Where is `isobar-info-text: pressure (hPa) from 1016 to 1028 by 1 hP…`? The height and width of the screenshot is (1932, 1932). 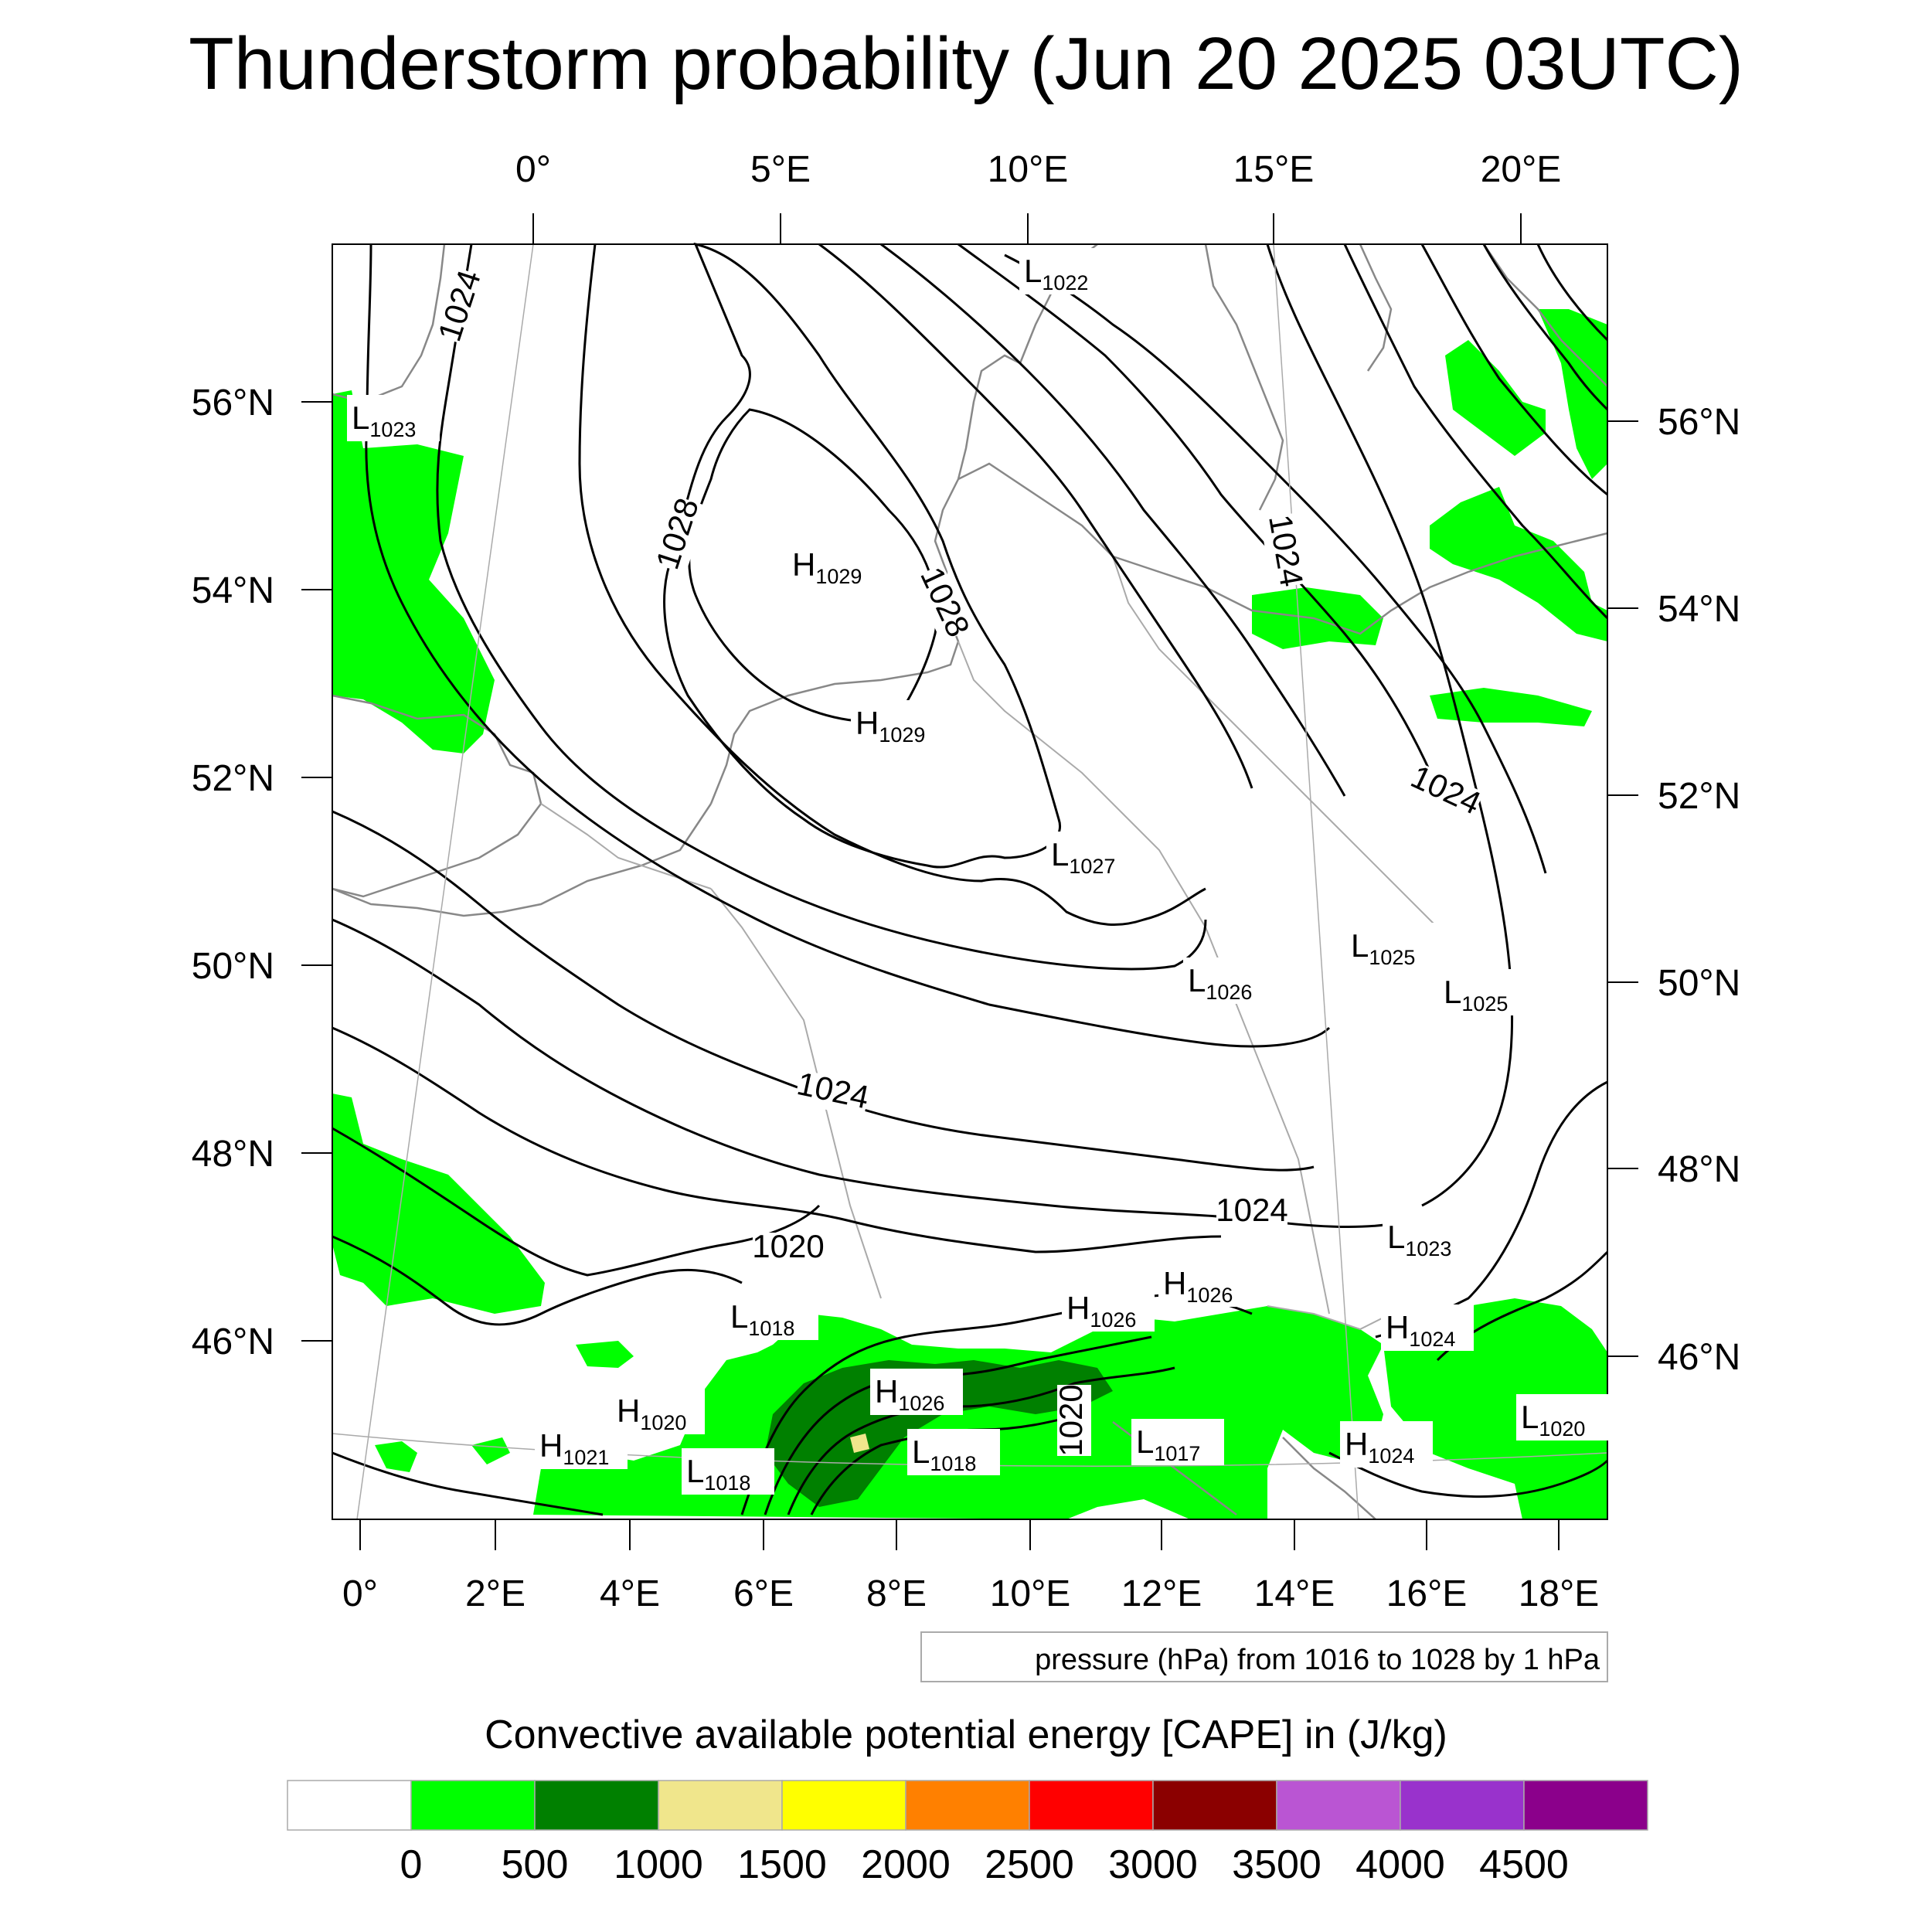 isobar-info-text: pressure (hPa) from 1016 to 1028 by 1 hP… is located at coordinates (1318, 1660).